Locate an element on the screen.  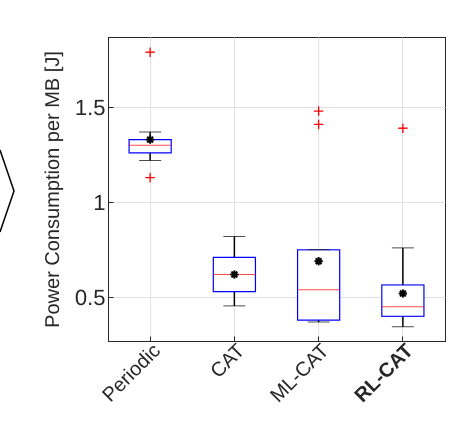
y-tick-label: 1 is located at coordinates (99, 202).